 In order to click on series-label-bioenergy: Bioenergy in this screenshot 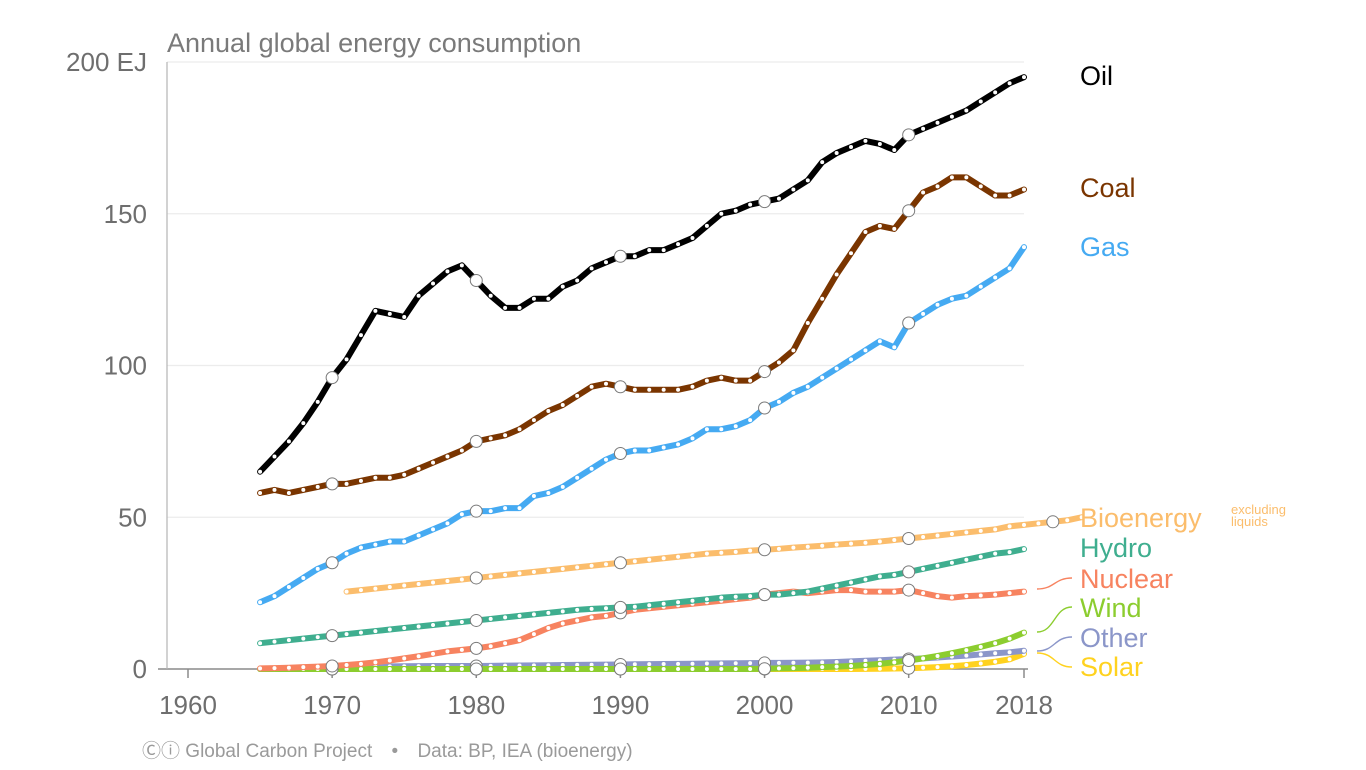, I will do `click(1141, 518)`.